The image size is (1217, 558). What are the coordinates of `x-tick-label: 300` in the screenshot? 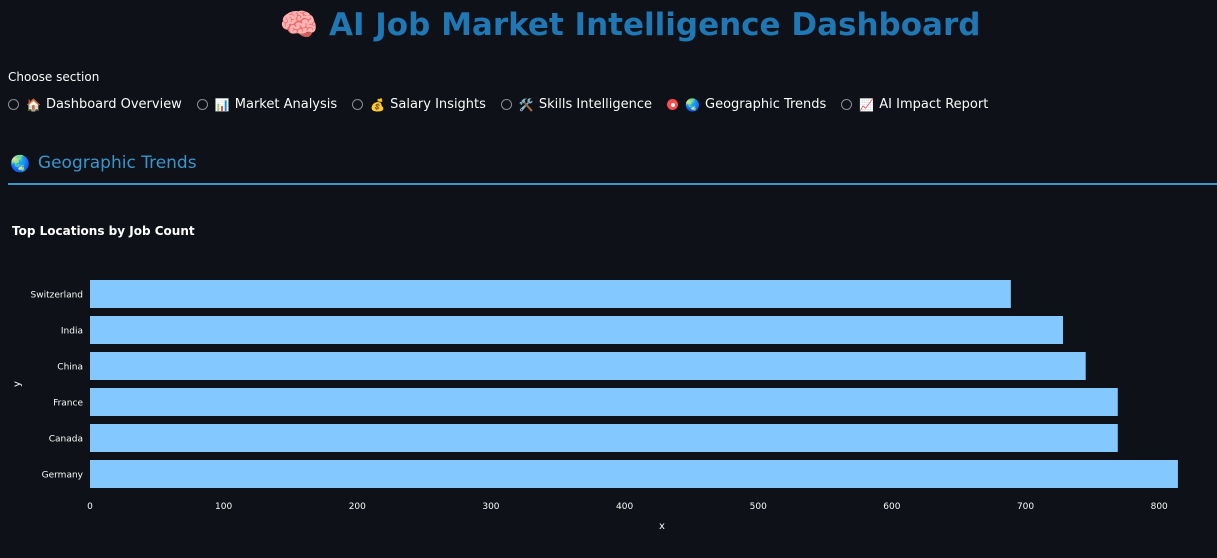 It's located at (490, 507).